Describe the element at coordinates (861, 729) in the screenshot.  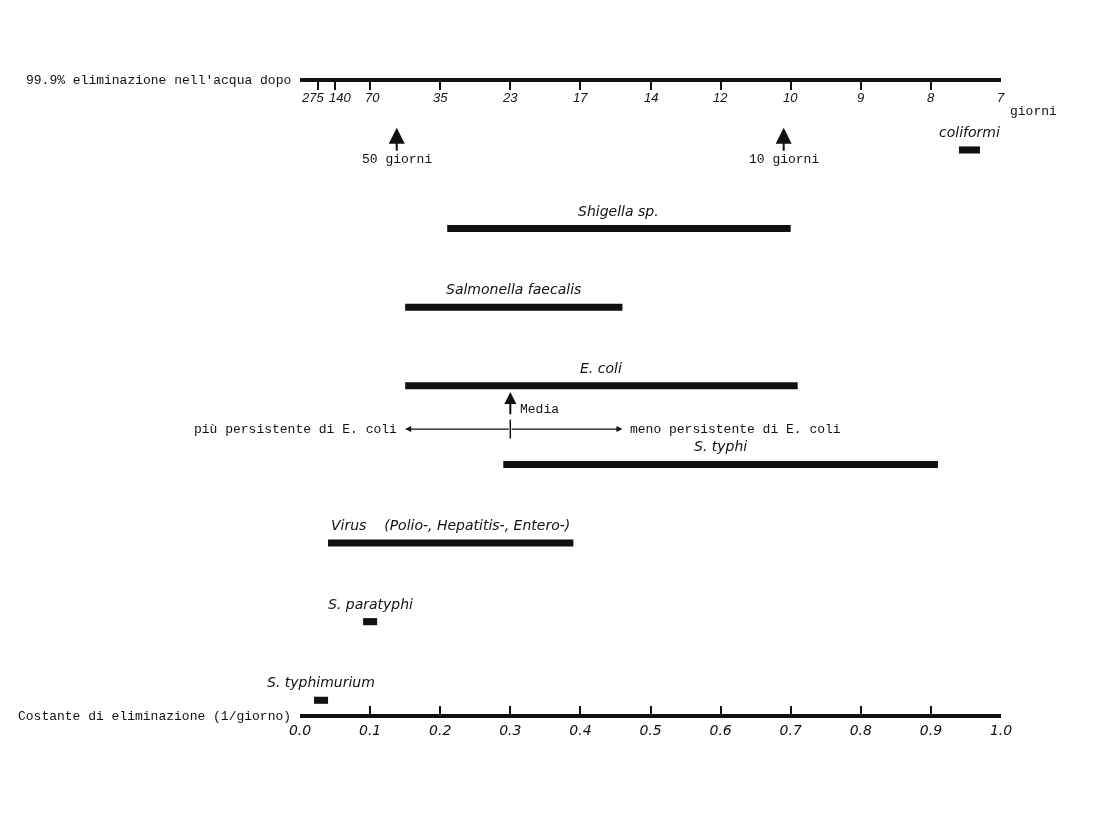
I see `x-tick-label: 0.8` at that location.